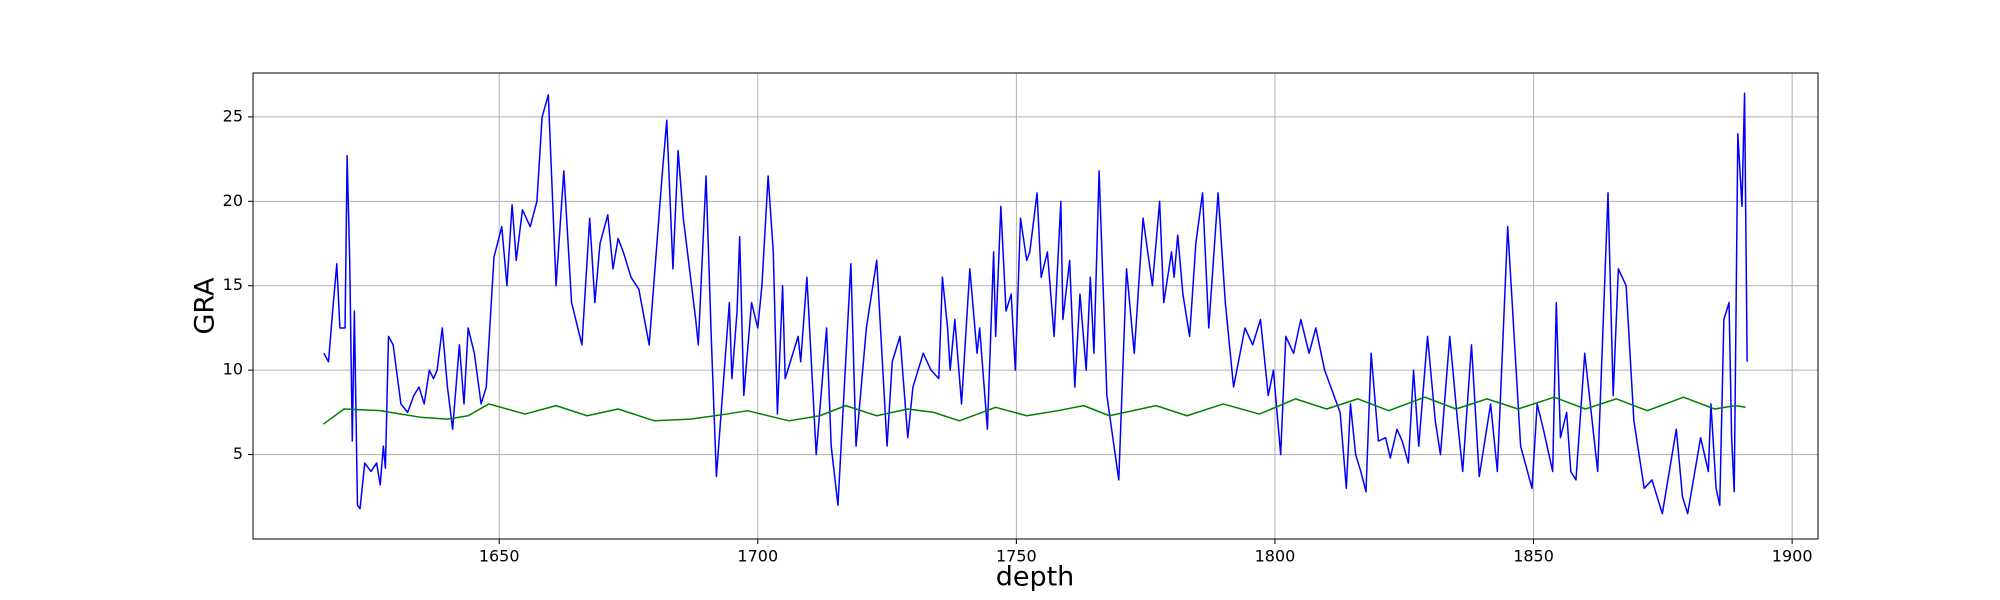 The image size is (2000, 600). Describe the element at coordinates (1016, 556) in the screenshot. I see `x-tick-label: 1750` at that location.